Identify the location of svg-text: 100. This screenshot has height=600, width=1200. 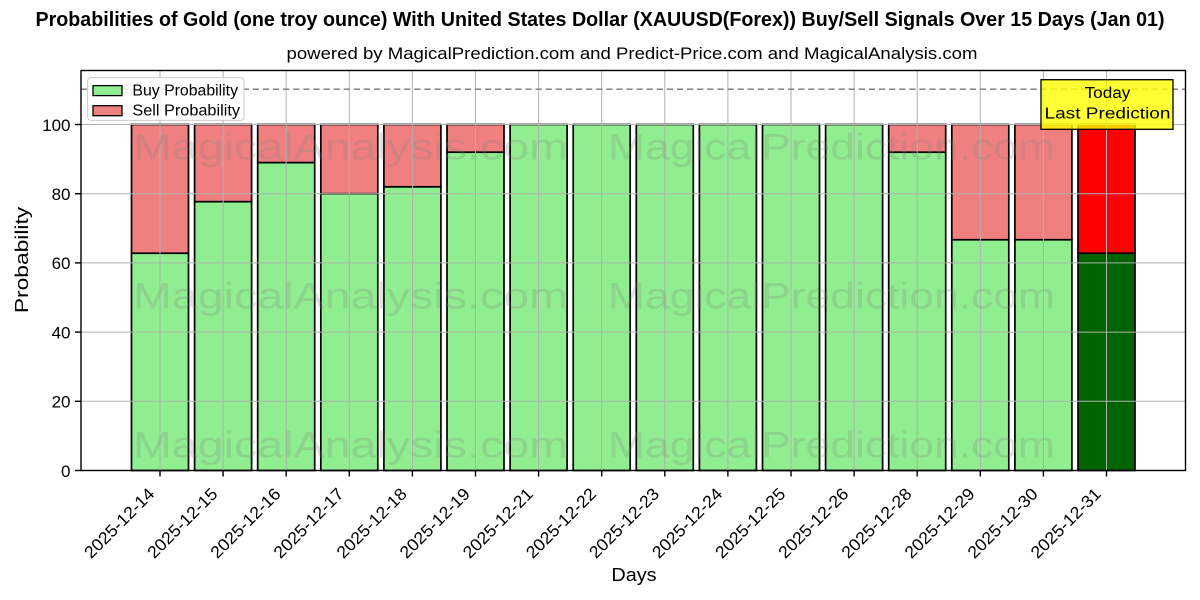
(56, 125).